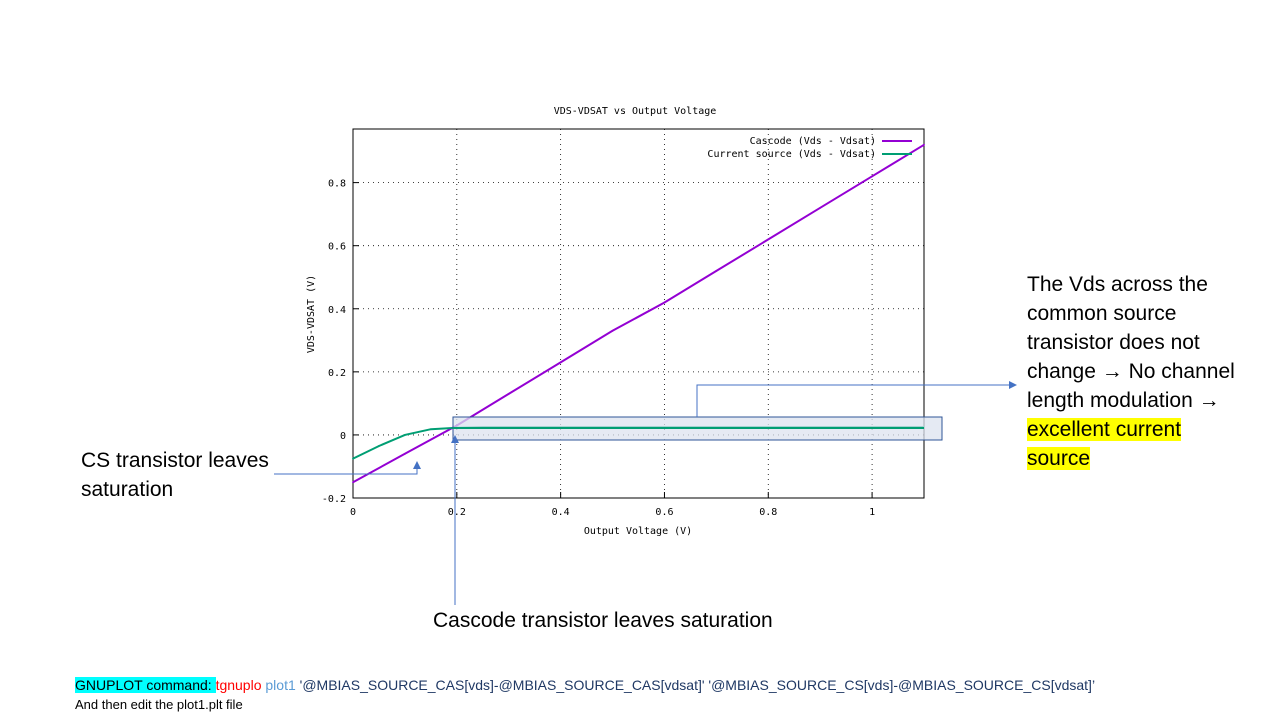  What do you see at coordinates (603, 620) in the screenshot?
I see `cascode-transistor-note: Cascode transistor leaves saturation` at bounding box center [603, 620].